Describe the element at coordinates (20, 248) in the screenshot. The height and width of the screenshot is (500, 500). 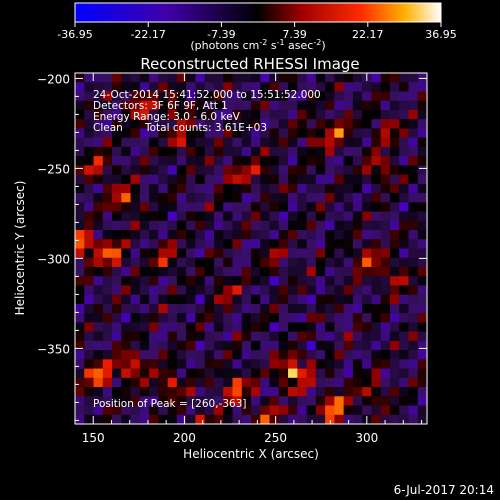
I see `y-axis-label: Heliocentric Y (arcsec)` at that location.